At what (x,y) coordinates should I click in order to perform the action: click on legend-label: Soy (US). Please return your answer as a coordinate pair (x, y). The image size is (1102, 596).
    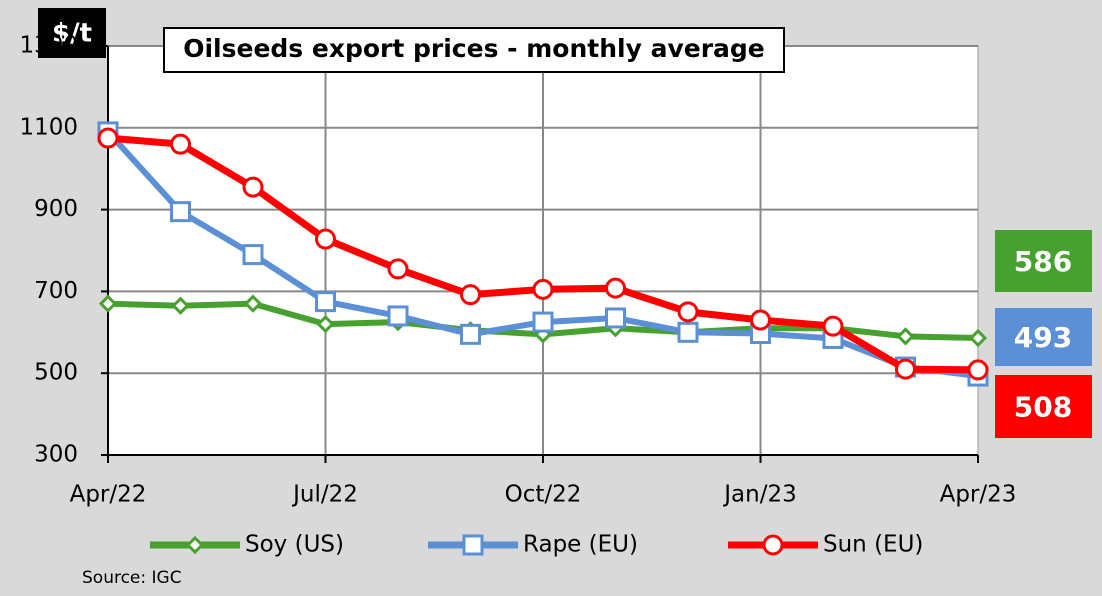
    Looking at the image, I should click on (294, 545).